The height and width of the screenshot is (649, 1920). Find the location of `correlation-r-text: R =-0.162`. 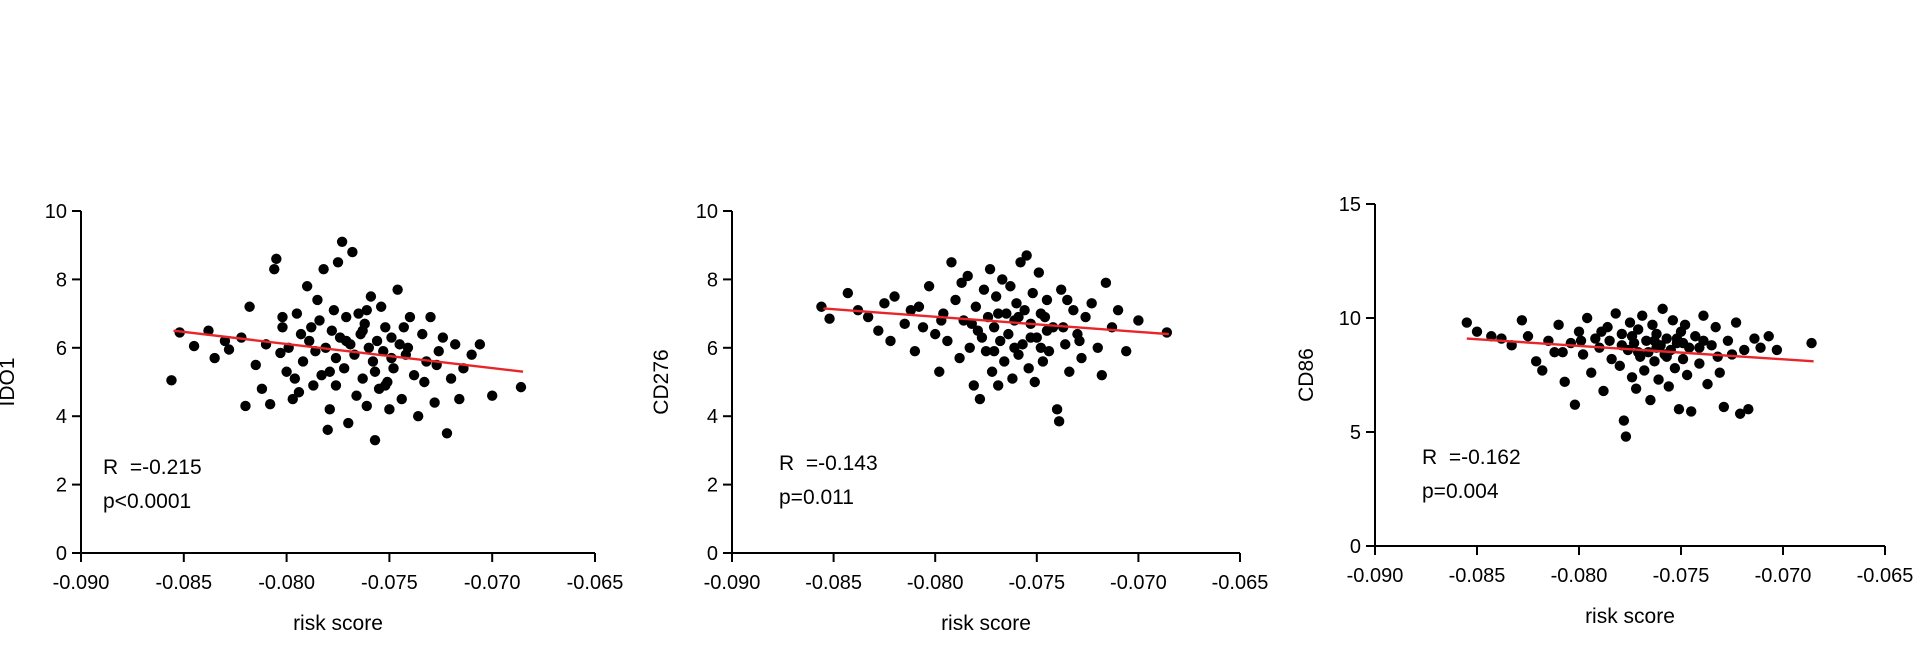

correlation-r-text: R =-0.162 is located at coordinates (1471, 457).